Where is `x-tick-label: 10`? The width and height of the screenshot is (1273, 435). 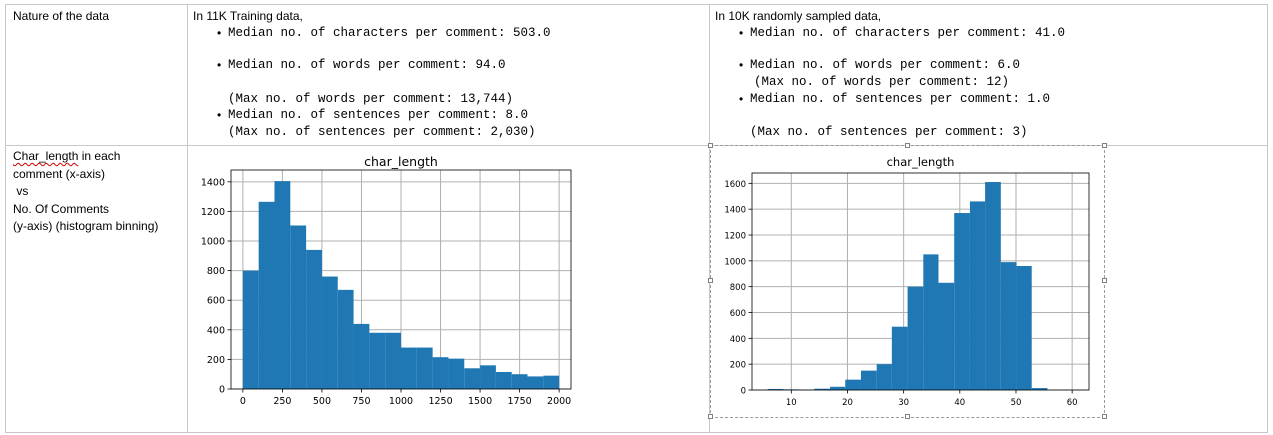 x-tick-label: 10 is located at coordinates (791, 403).